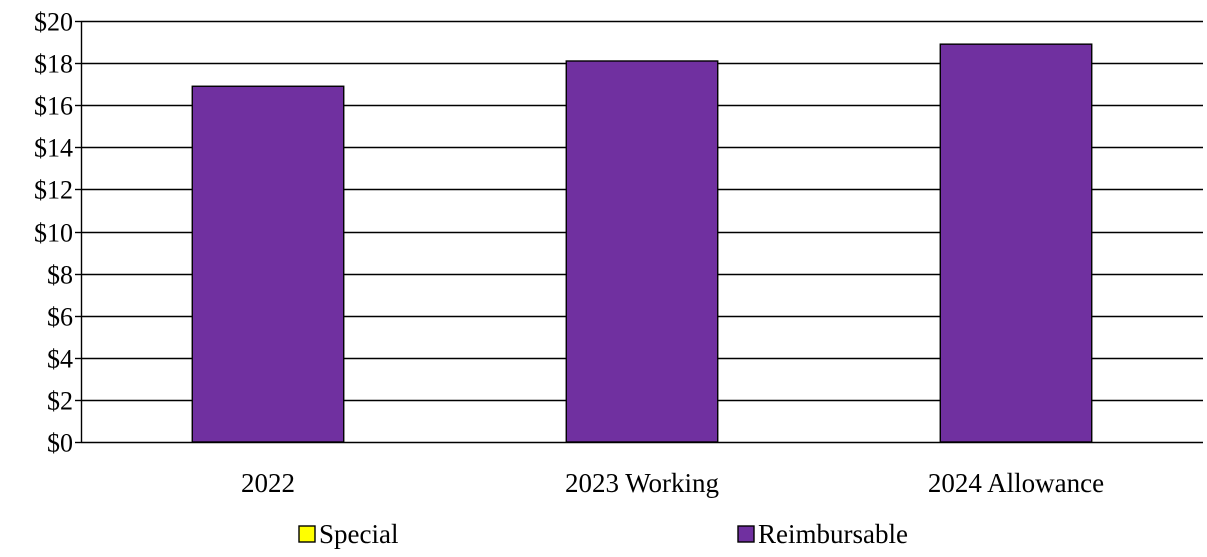  I want to click on legend-label-special: Special, so click(358, 534).